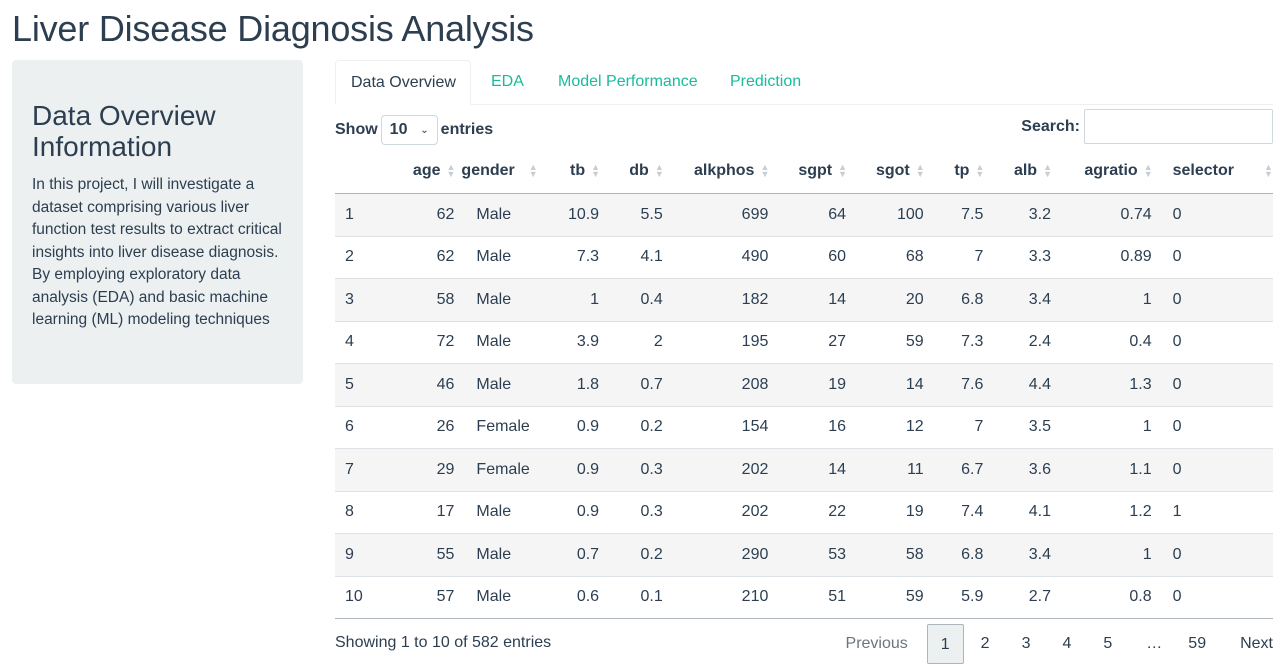 This screenshot has width=1280, height=669. What do you see at coordinates (1256, 643) in the screenshot?
I see `next-button: Next` at bounding box center [1256, 643].